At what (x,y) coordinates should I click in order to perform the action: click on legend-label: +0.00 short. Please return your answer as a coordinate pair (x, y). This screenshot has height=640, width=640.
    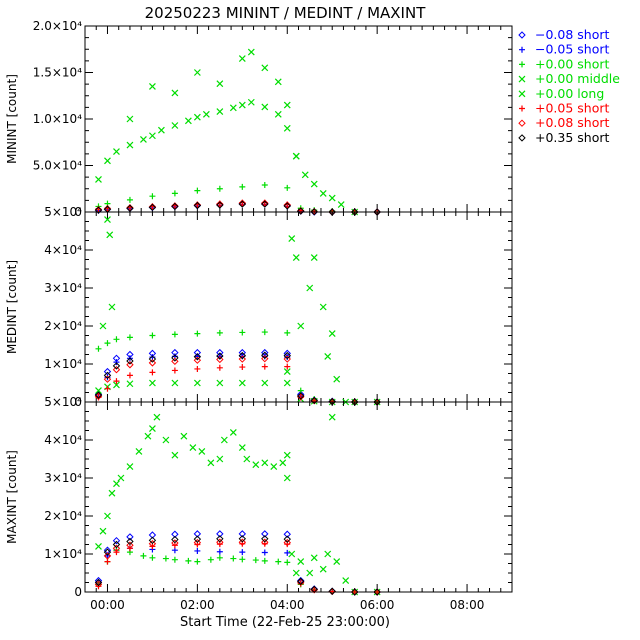
    Looking at the image, I should click on (572, 63).